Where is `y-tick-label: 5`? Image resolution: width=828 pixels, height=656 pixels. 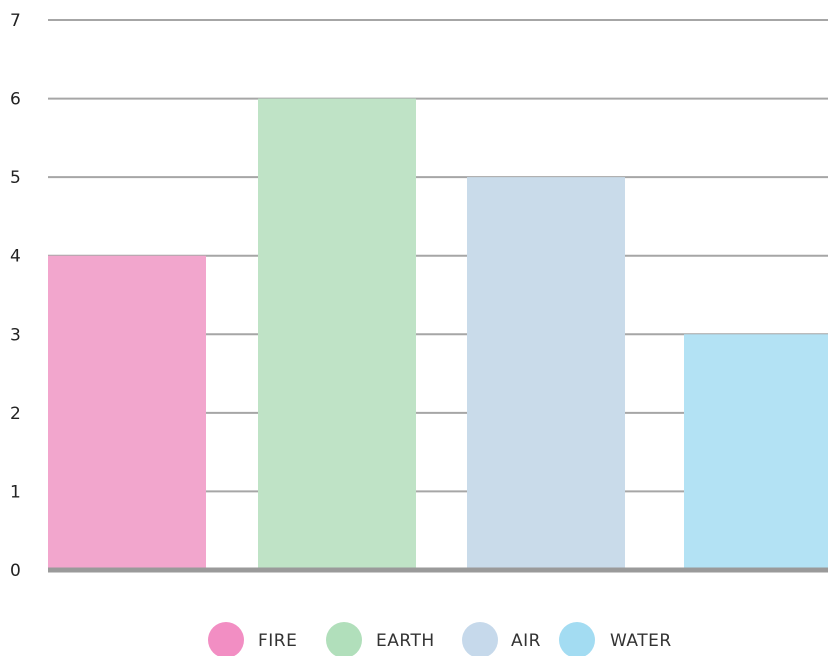
y-tick-label: 5 is located at coordinates (15, 178).